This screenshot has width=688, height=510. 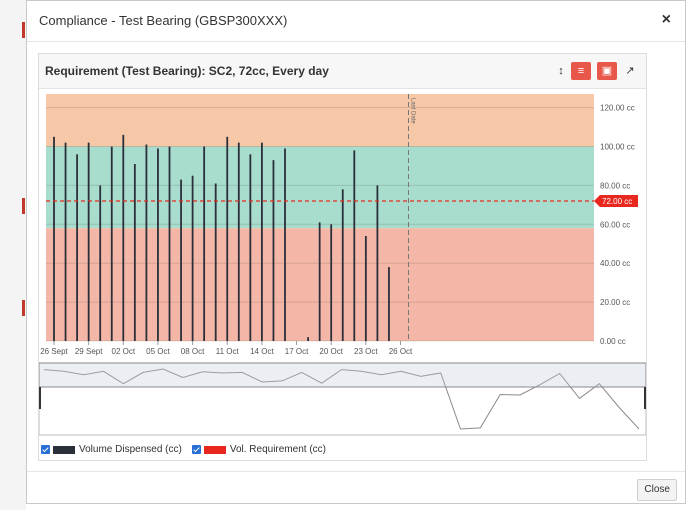 I want to click on close-button: Close, so click(x=657, y=490).